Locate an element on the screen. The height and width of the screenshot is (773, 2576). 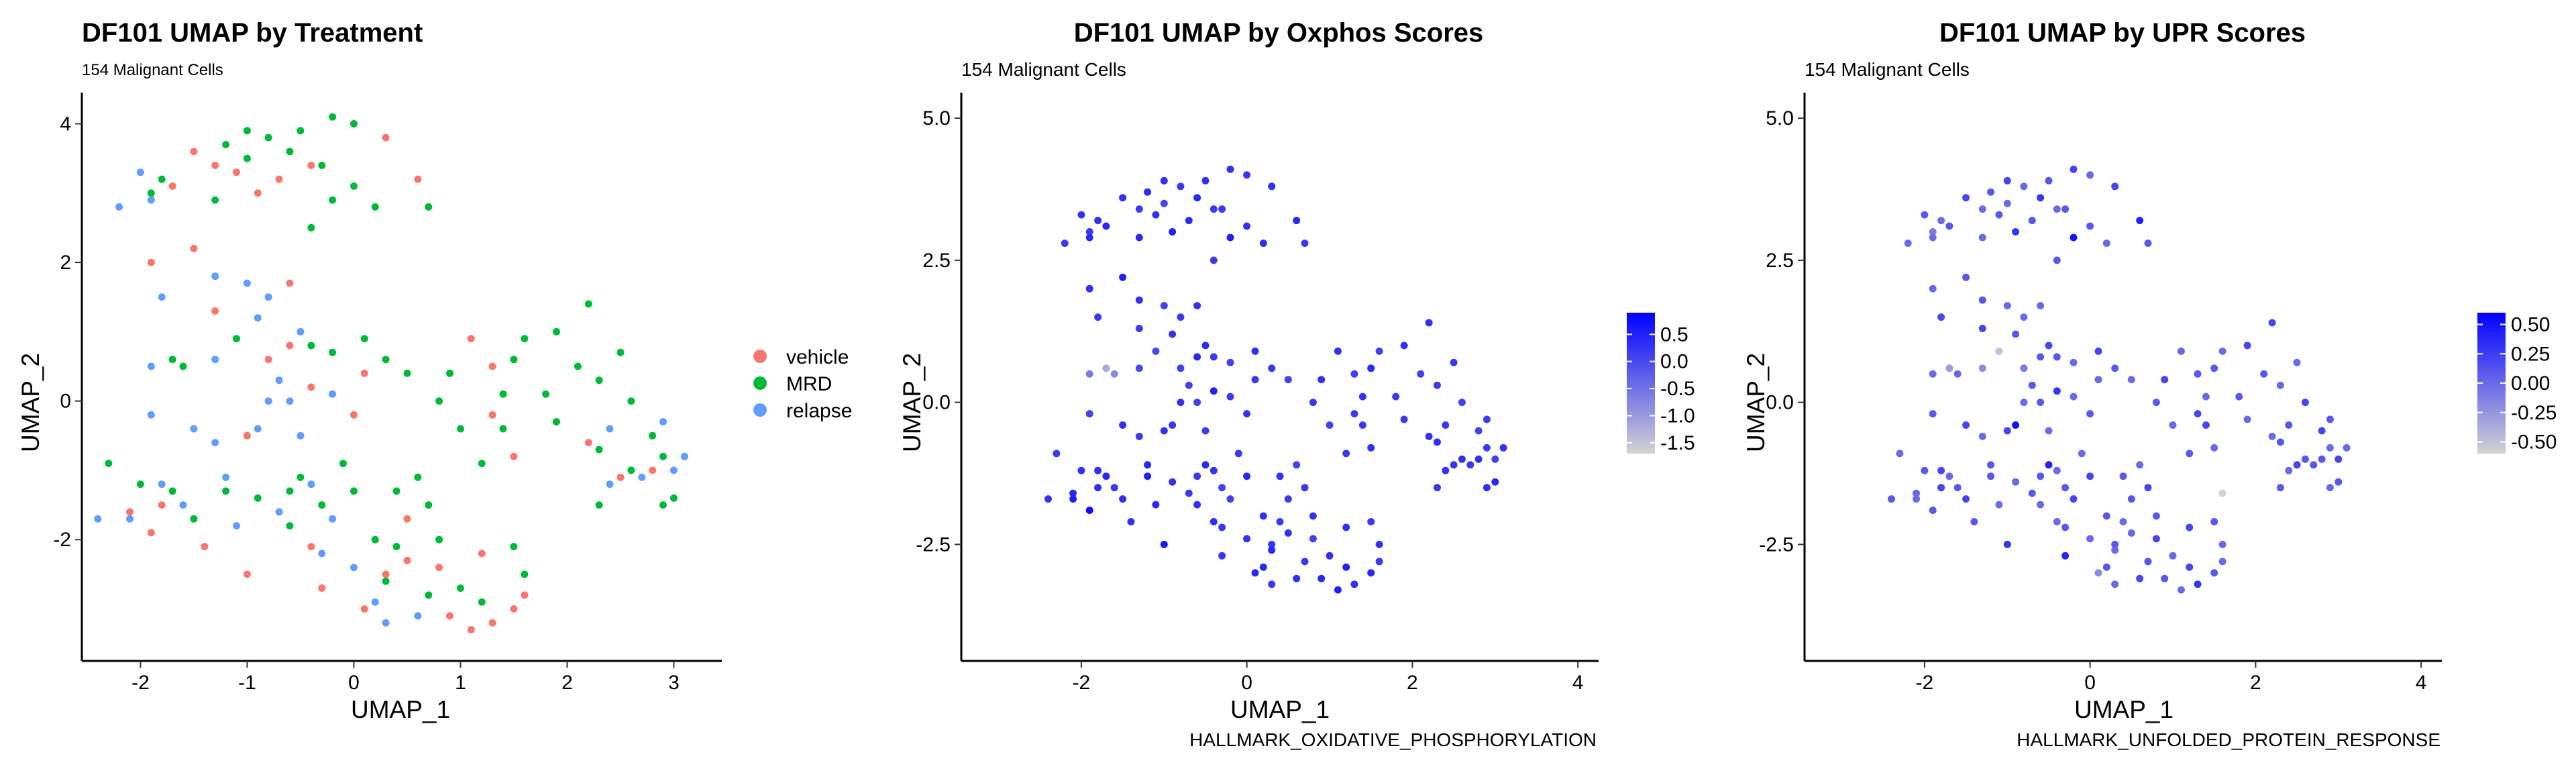
panel-2-points is located at coordinates (1275, 380).